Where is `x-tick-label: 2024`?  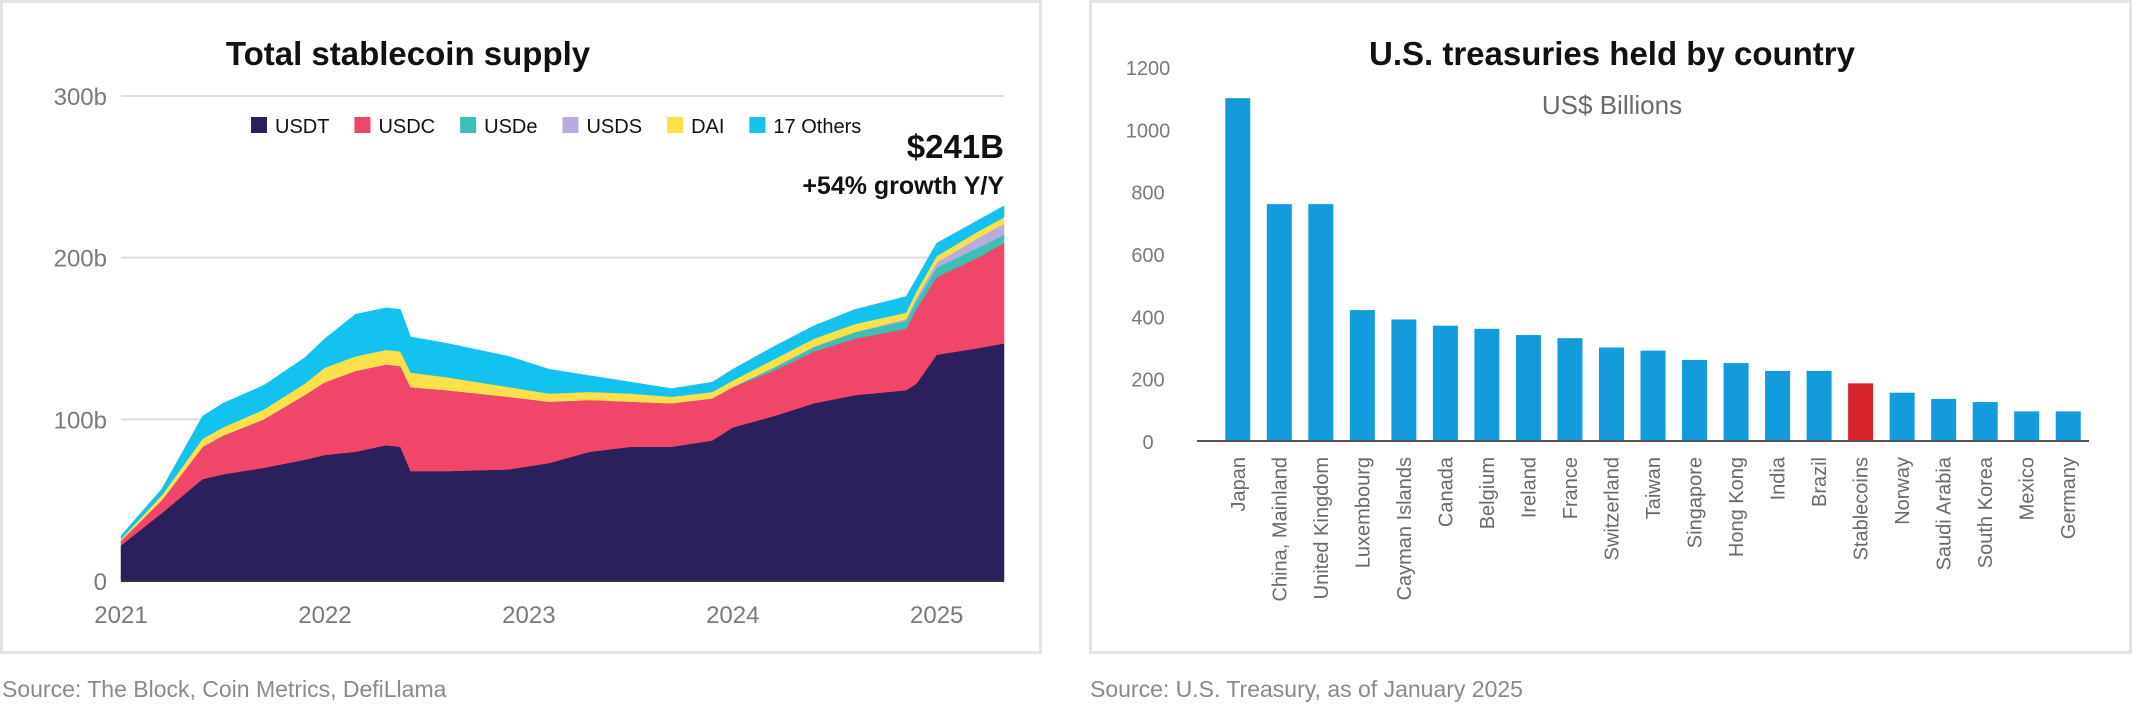 x-tick-label: 2024 is located at coordinates (732, 615).